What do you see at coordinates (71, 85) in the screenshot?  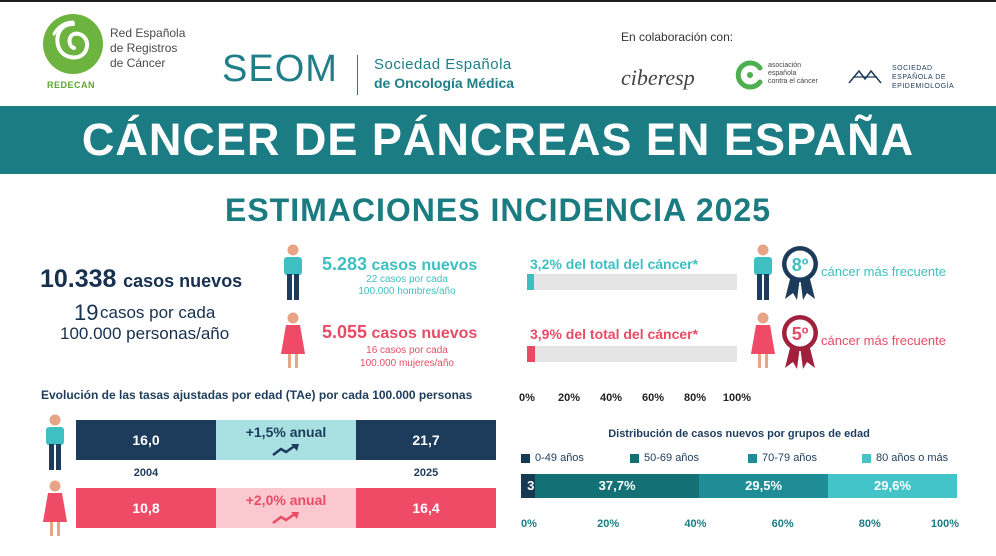 I see `redecan-abbr: REDECAN` at bounding box center [71, 85].